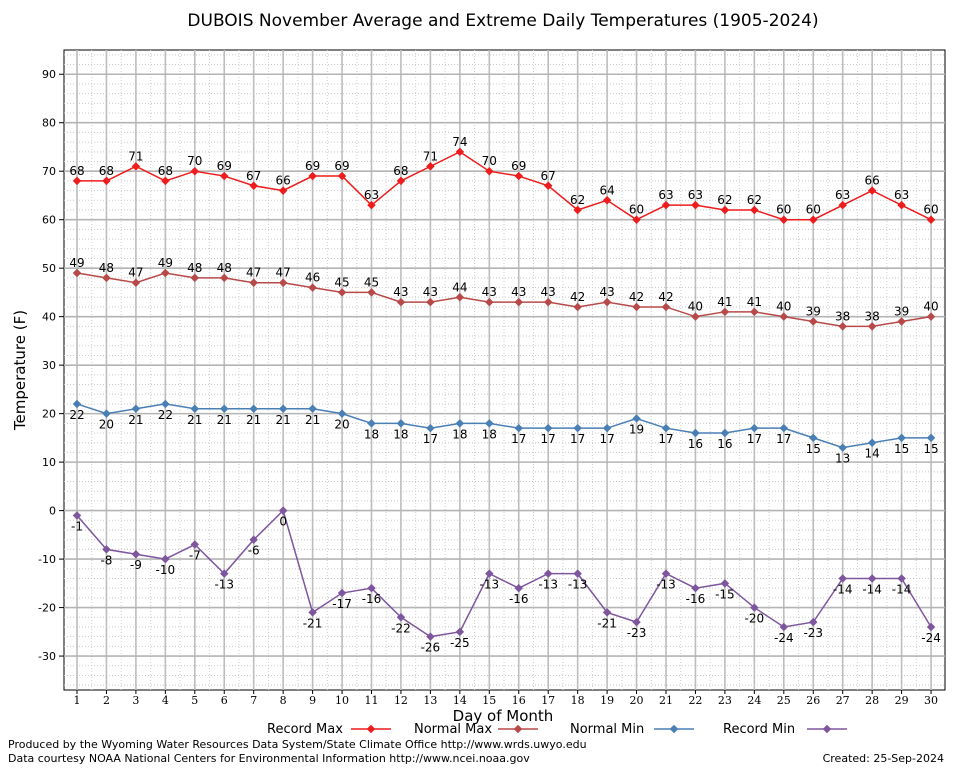 Image resolution: width=954 pixels, height=768 pixels. I want to click on data-label: 39, so click(901, 312).